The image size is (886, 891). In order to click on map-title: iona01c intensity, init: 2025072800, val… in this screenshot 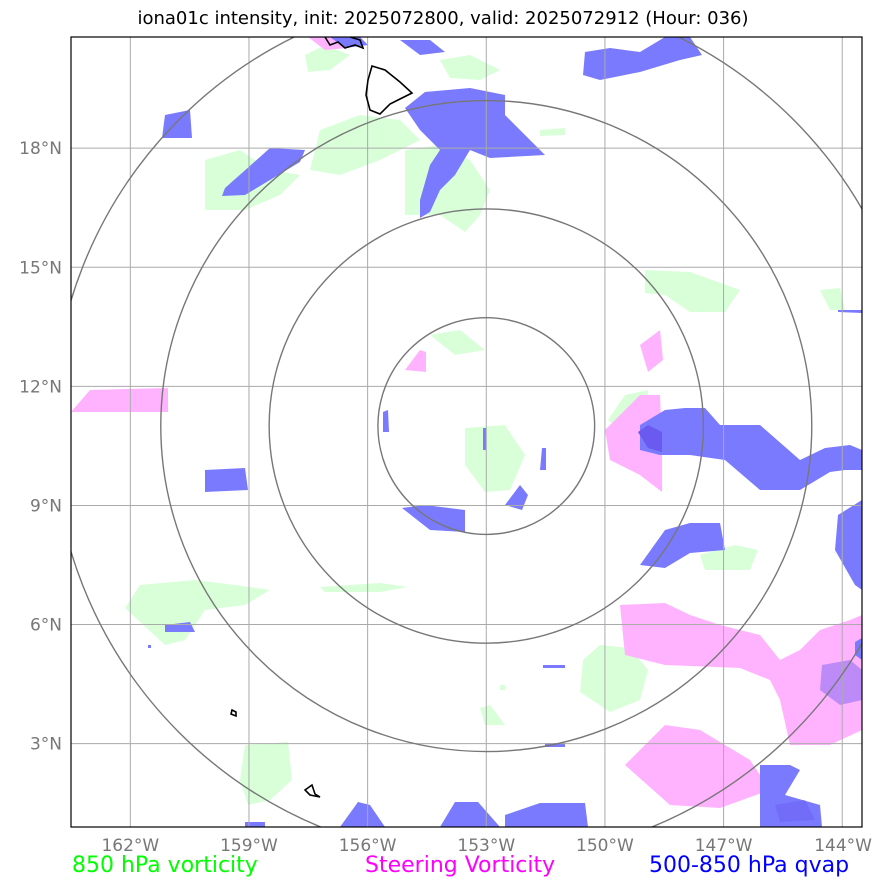, I will do `click(443, 18)`.